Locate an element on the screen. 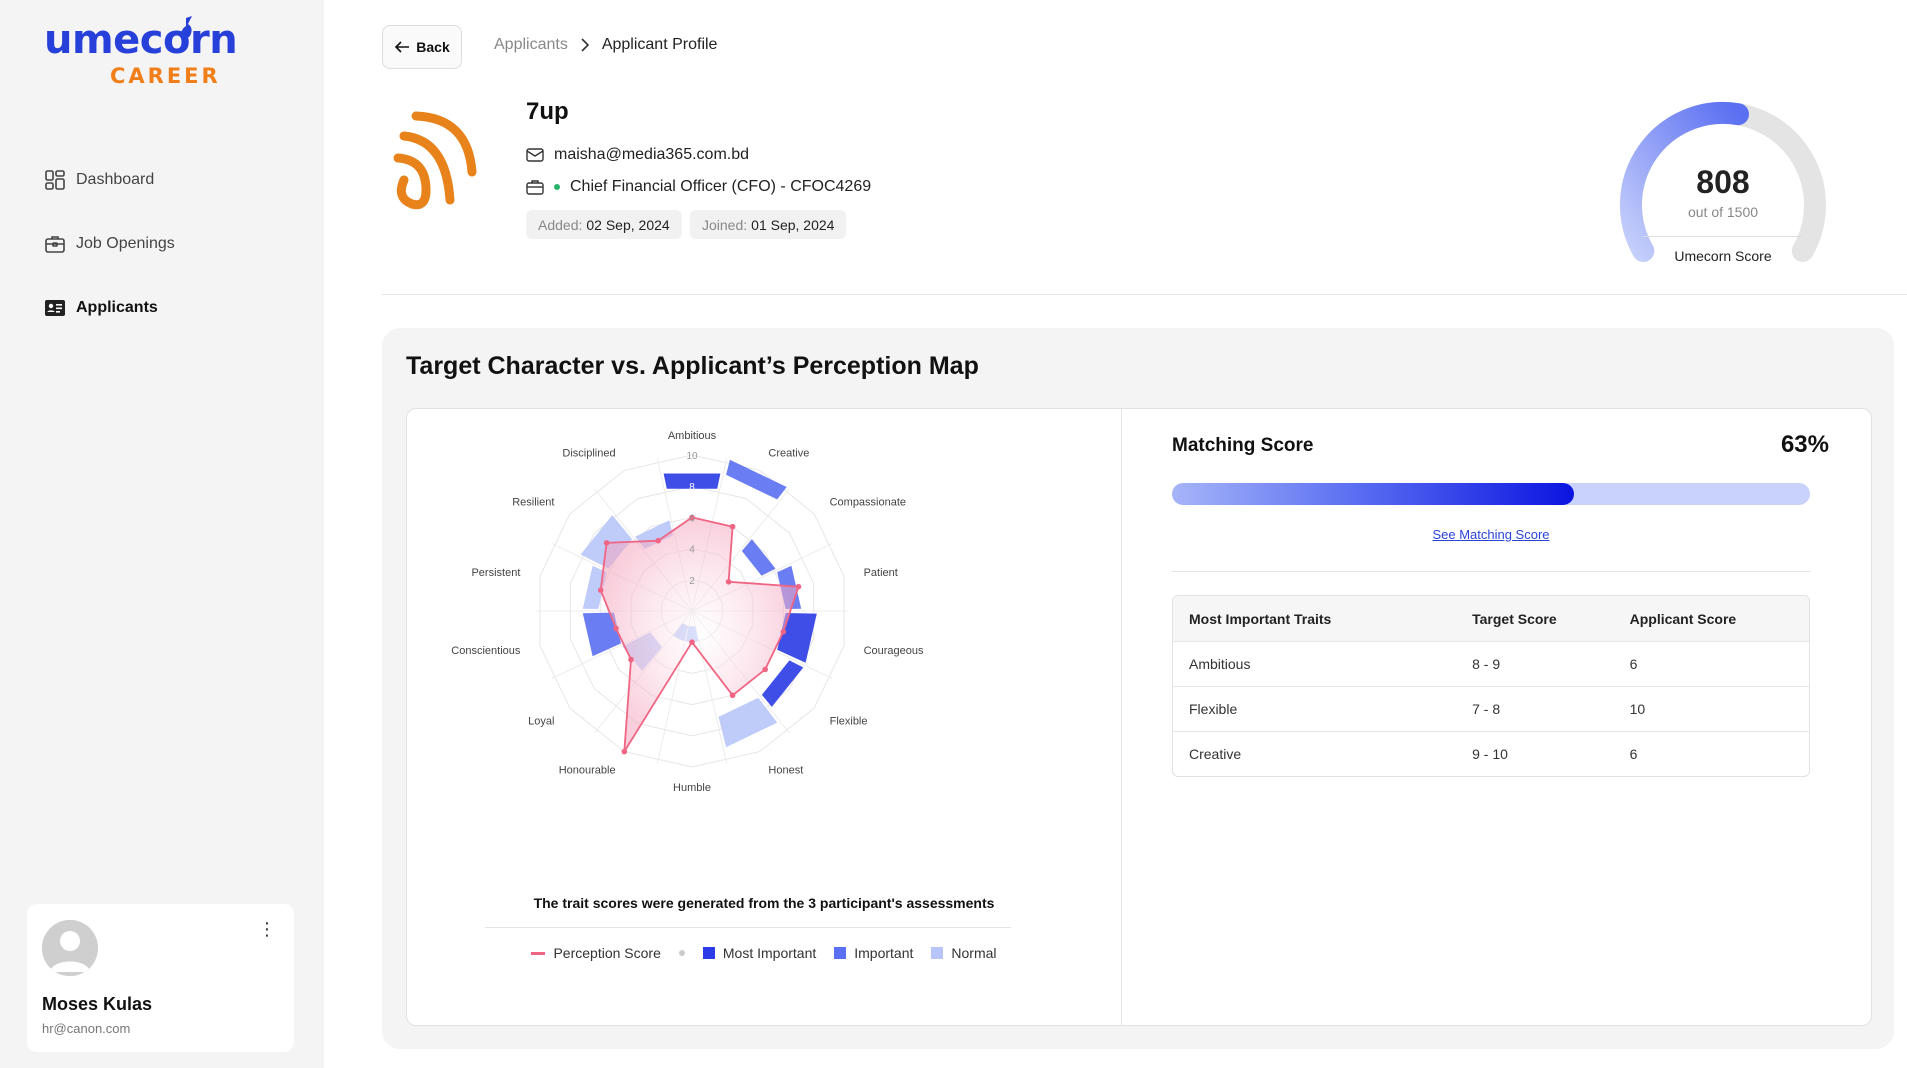 The width and height of the screenshot is (1907, 1068). table-row: Creative 9 - 10 6 is located at coordinates (1491, 753).